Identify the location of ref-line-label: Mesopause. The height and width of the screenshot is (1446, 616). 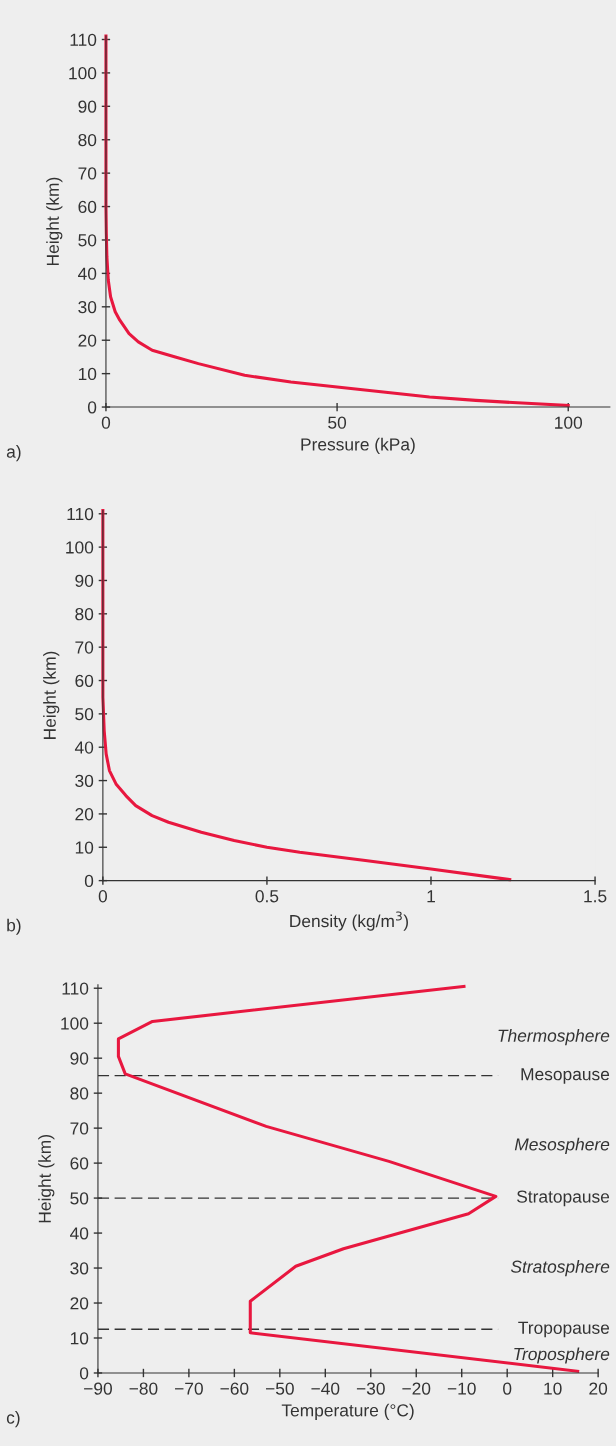
(565, 1076).